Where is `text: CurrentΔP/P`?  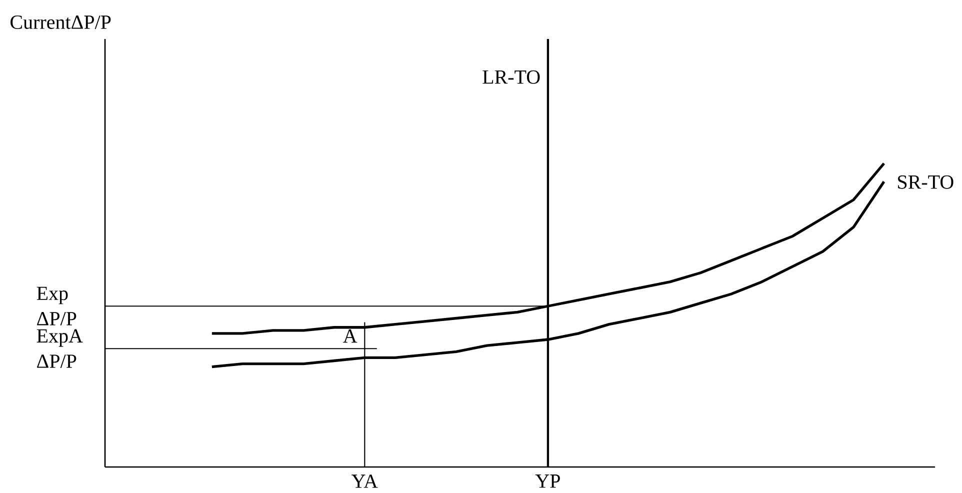
text: CurrentΔP/P is located at coordinates (60, 22).